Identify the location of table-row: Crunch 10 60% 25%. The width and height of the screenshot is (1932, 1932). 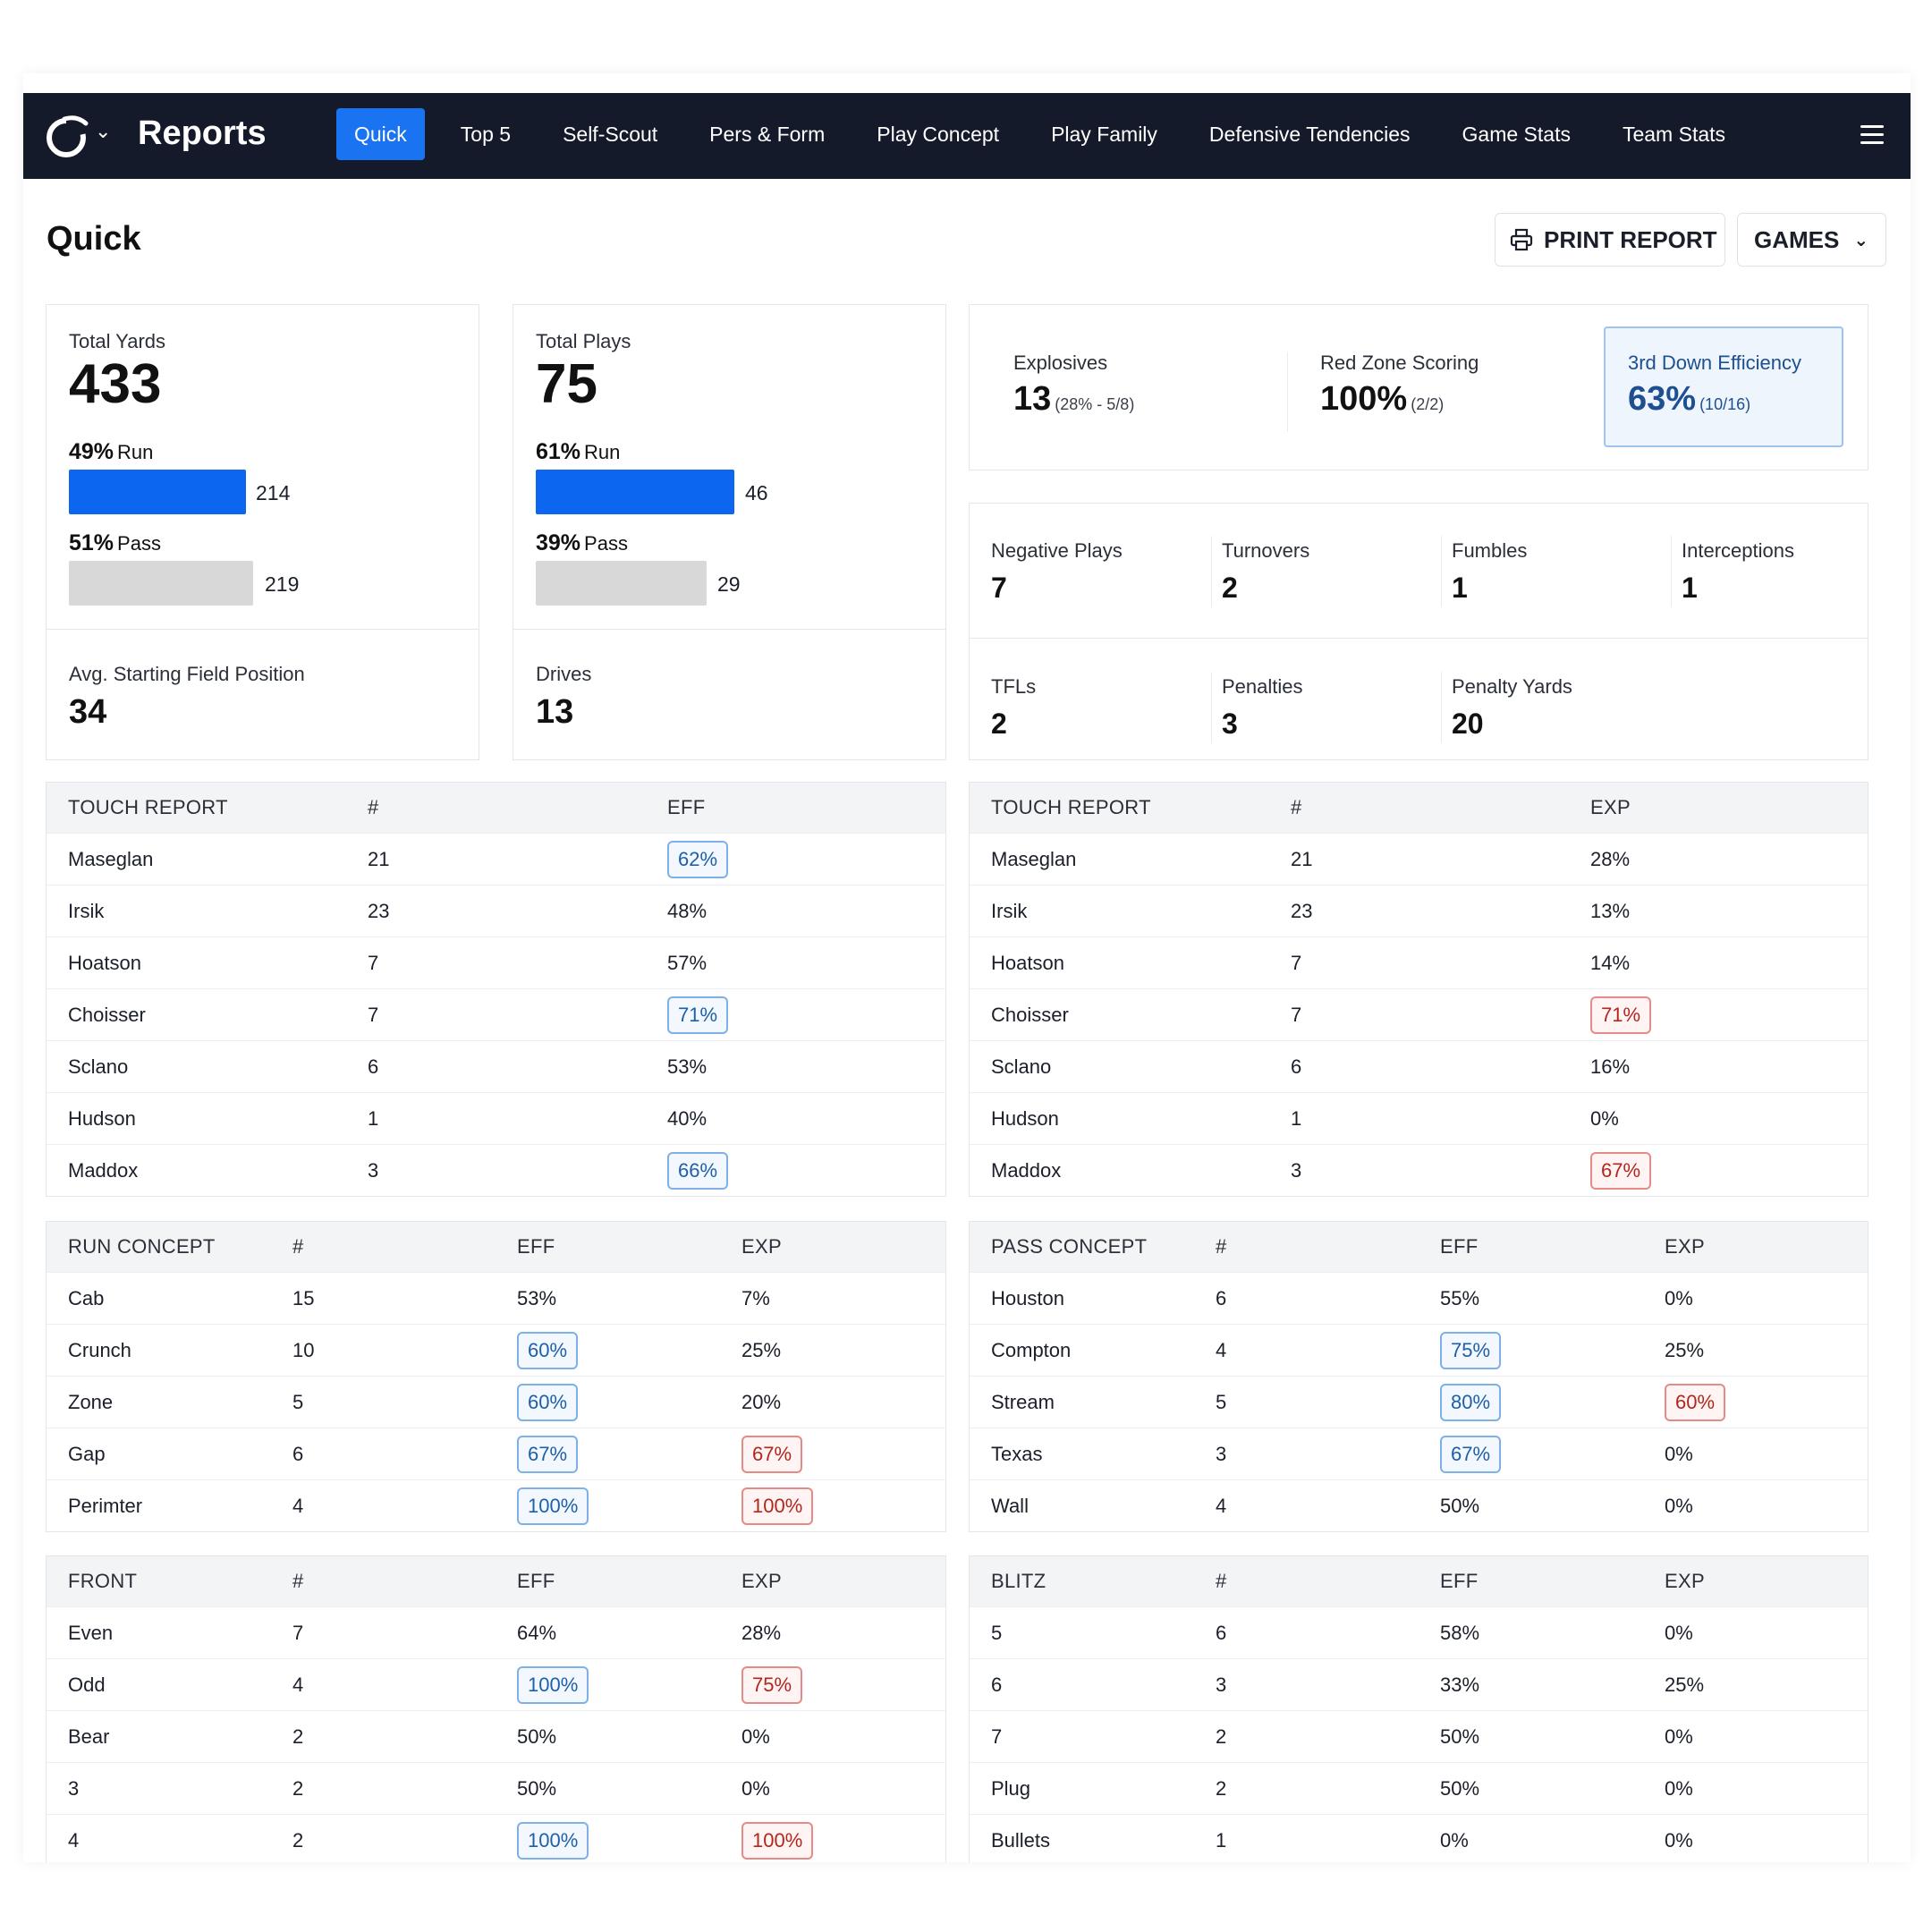
(496, 1350).